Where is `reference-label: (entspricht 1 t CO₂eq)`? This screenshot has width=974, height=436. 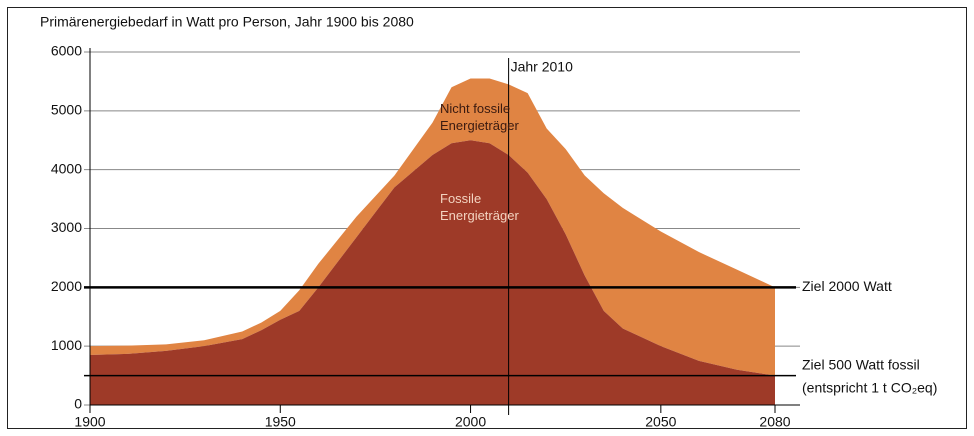
reference-label: (entspricht 1 t CO₂eq) is located at coordinates (869, 387).